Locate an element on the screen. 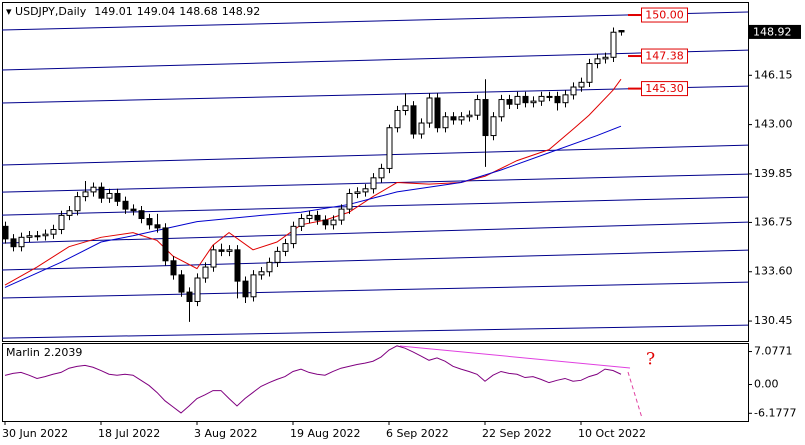 The width and height of the screenshot is (805, 445). x-tick-label: 22 Sep 2022 is located at coordinates (517, 433).